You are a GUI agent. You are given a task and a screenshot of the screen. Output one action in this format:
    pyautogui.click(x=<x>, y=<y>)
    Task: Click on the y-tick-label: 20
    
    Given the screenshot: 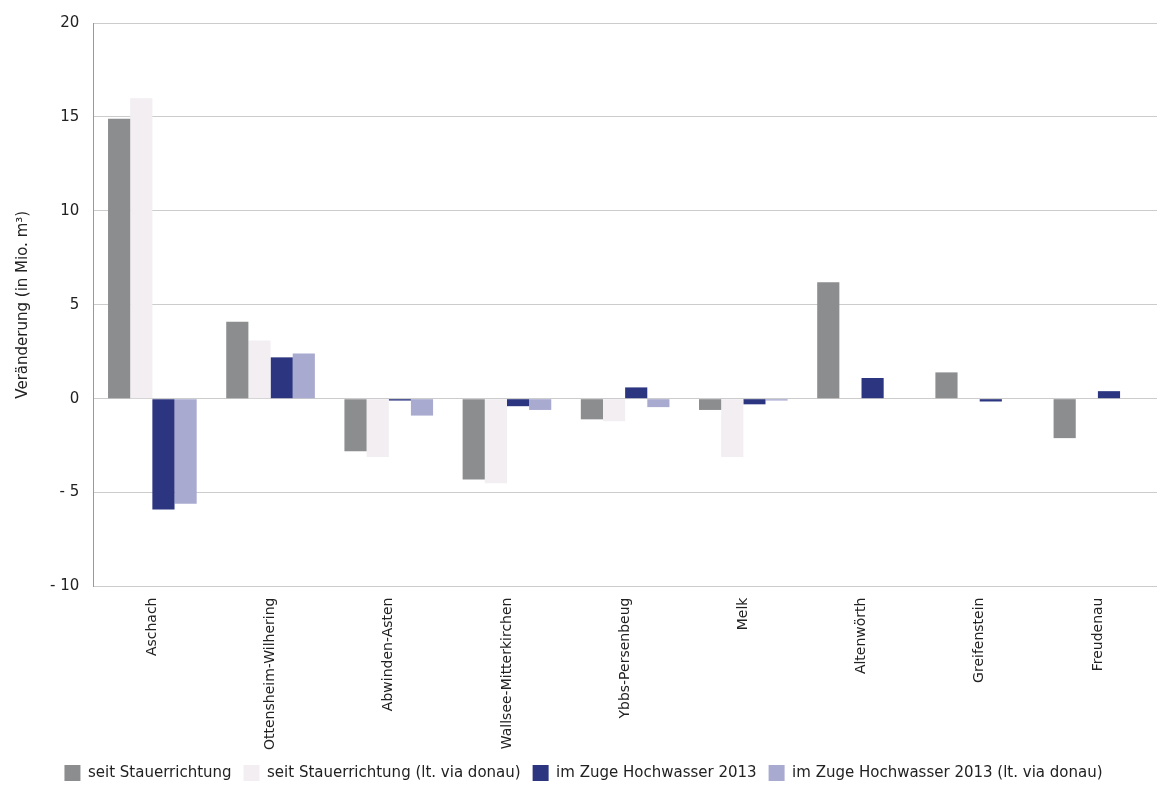 What is the action you would take?
    pyautogui.click(x=70, y=21)
    